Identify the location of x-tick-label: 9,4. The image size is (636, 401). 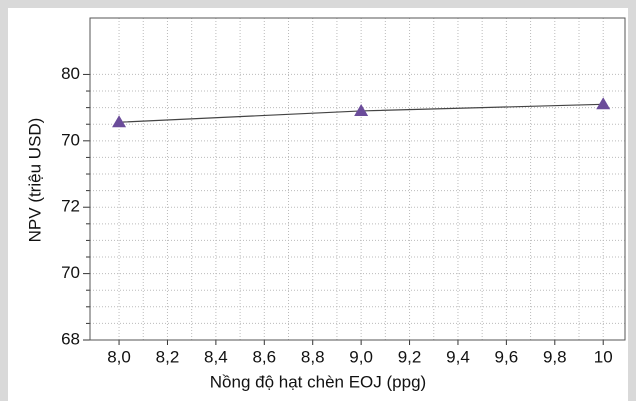
(458, 356).